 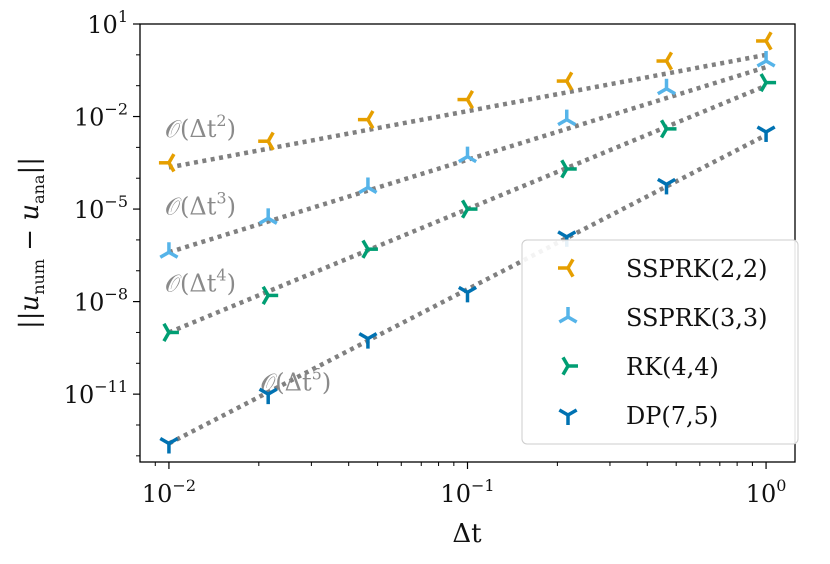 I want to click on legend-box, so click(x=660, y=342).